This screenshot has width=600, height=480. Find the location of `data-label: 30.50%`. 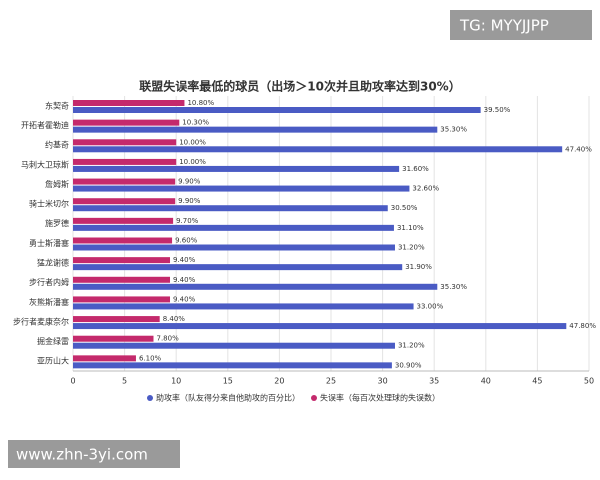

data-label: 30.50% is located at coordinates (404, 208).